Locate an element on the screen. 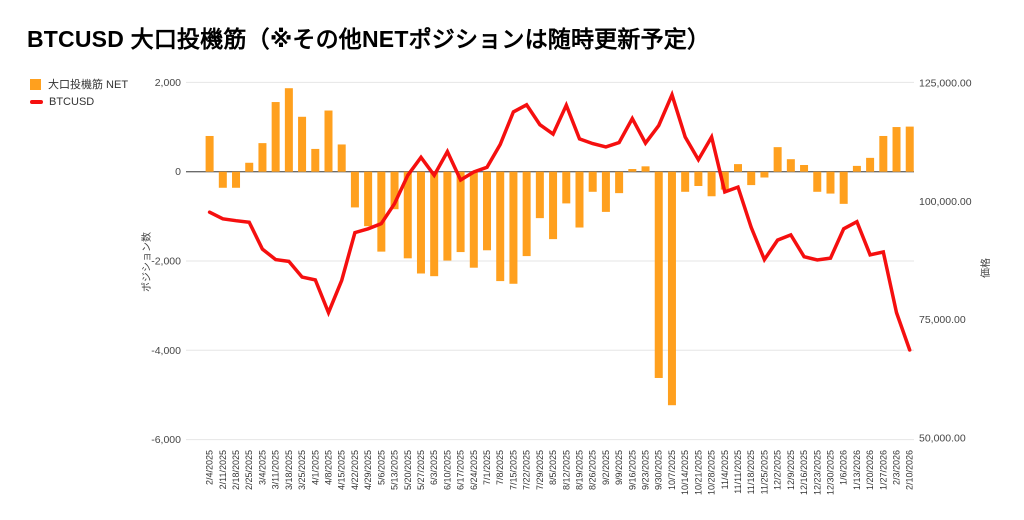 This screenshot has height=520, width=1024. x-axis-tick-label: 10/21/2025 is located at coordinates (698, 472).